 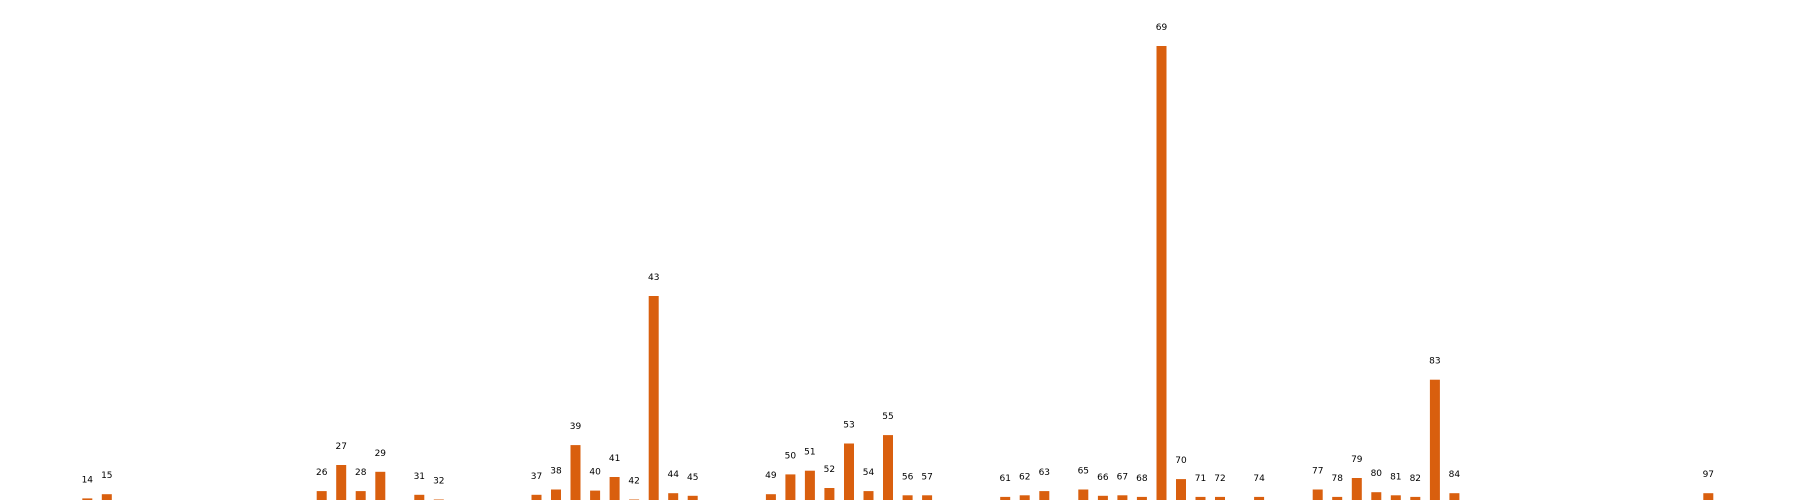 What do you see at coordinates (576, 427) in the screenshot?
I see `bar-label-39: 39` at bounding box center [576, 427].